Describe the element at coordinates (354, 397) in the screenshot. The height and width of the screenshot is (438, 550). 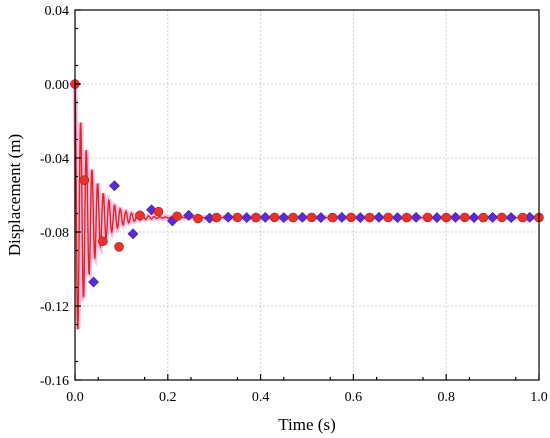
I see `x-tick-label: 0.6` at that location.